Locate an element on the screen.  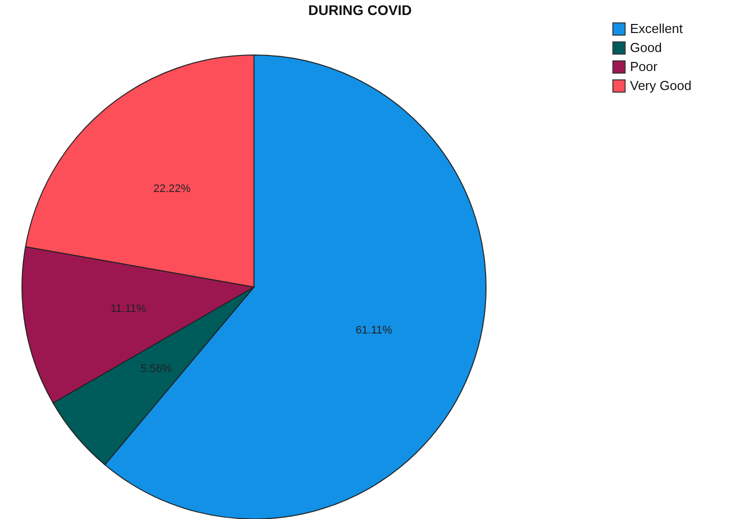
legend-label: Poor is located at coordinates (644, 66).